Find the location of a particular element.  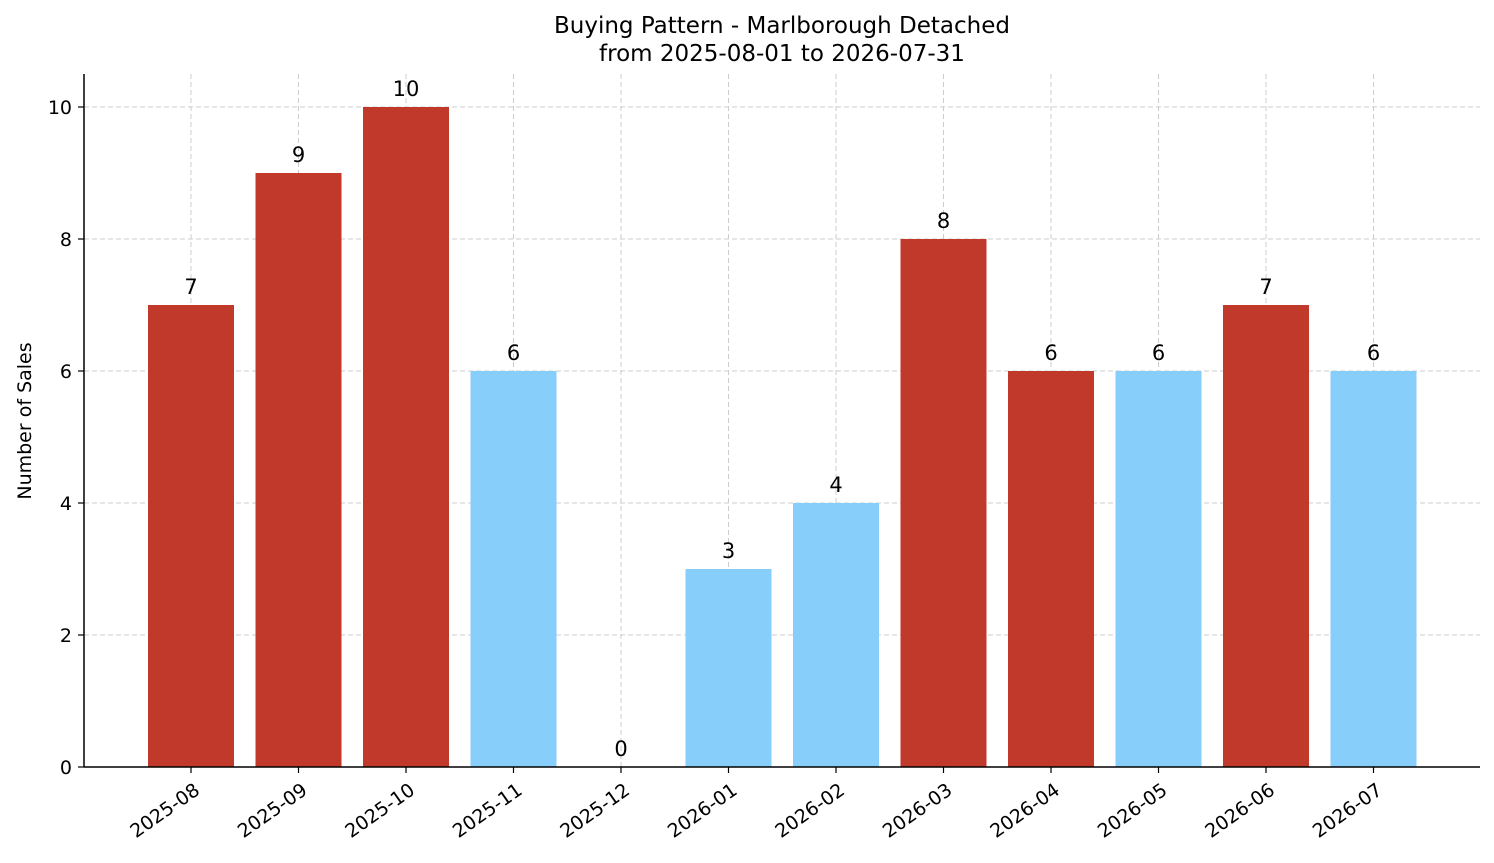

y-tick-label: 2 is located at coordinates (66, 636).